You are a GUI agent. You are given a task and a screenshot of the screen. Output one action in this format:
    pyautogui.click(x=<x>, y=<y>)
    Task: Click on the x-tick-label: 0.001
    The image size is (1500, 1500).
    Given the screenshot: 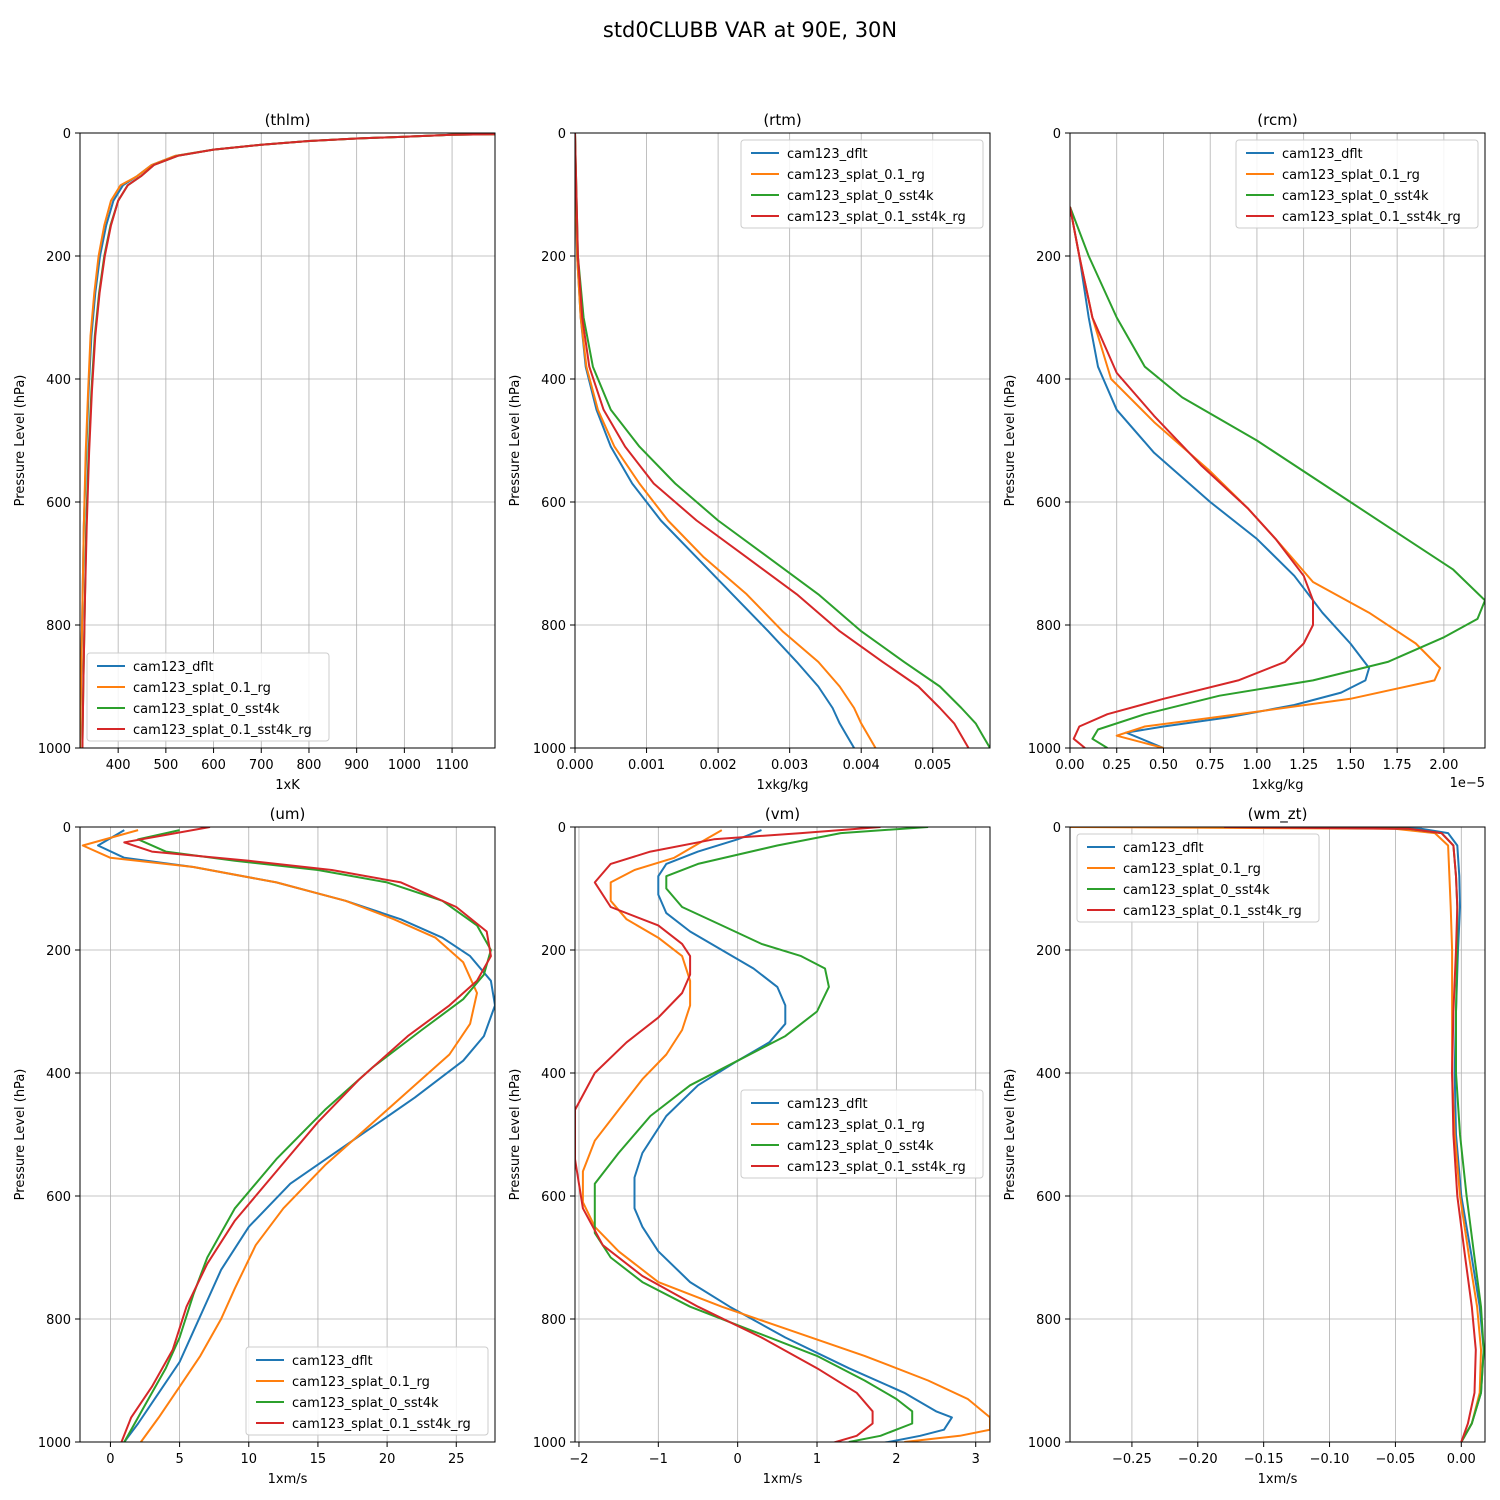 What is the action you would take?
    pyautogui.click(x=646, y=765)
    